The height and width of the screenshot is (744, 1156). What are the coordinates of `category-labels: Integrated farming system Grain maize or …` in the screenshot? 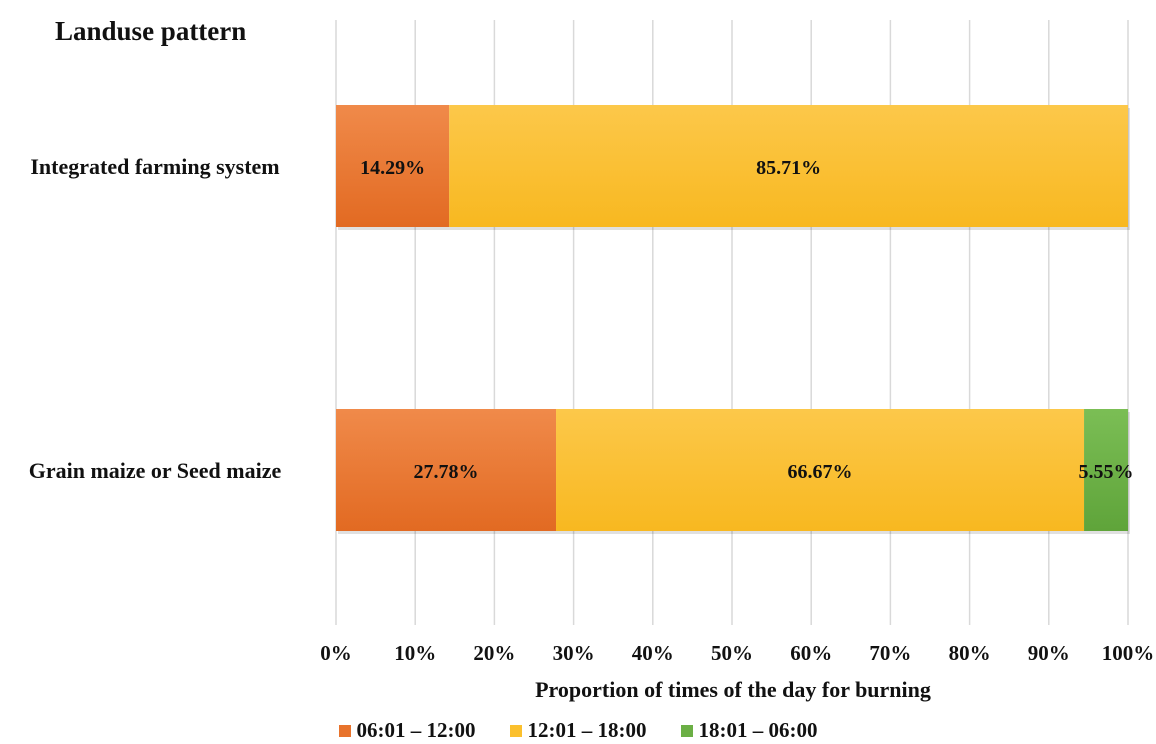 It's located at (155, 318).